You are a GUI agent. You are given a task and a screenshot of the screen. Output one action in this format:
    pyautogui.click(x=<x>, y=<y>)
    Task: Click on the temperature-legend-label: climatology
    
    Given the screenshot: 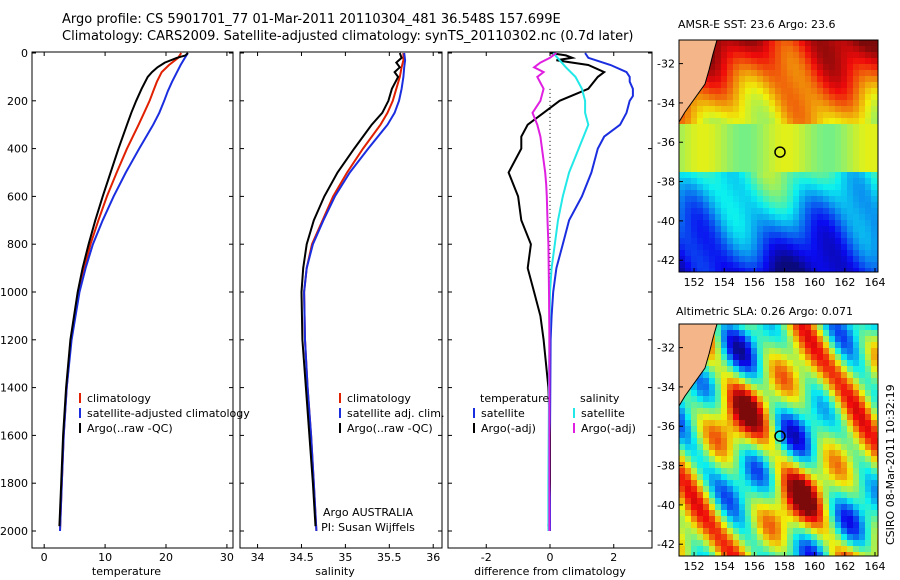 What is the action you would take?
    pyautogui.click(x=119, y=398)
    